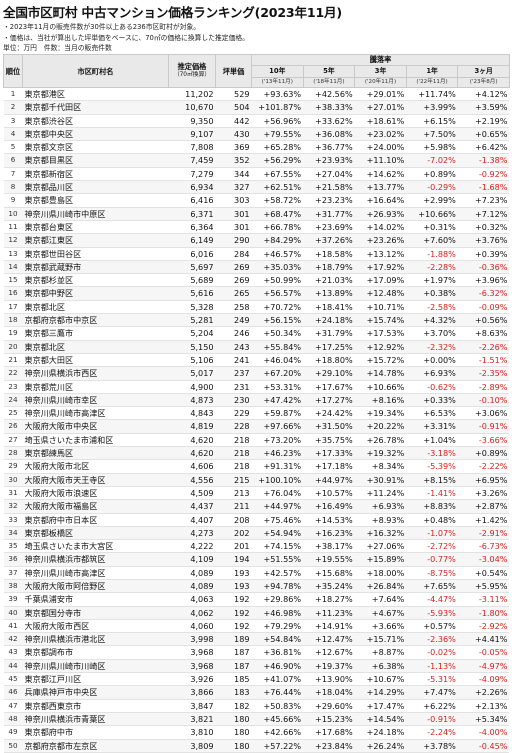  Describe the element at coordinates (277, 200) in the screenshot. I see `rise-10y-cell: +58.72%` at that location.